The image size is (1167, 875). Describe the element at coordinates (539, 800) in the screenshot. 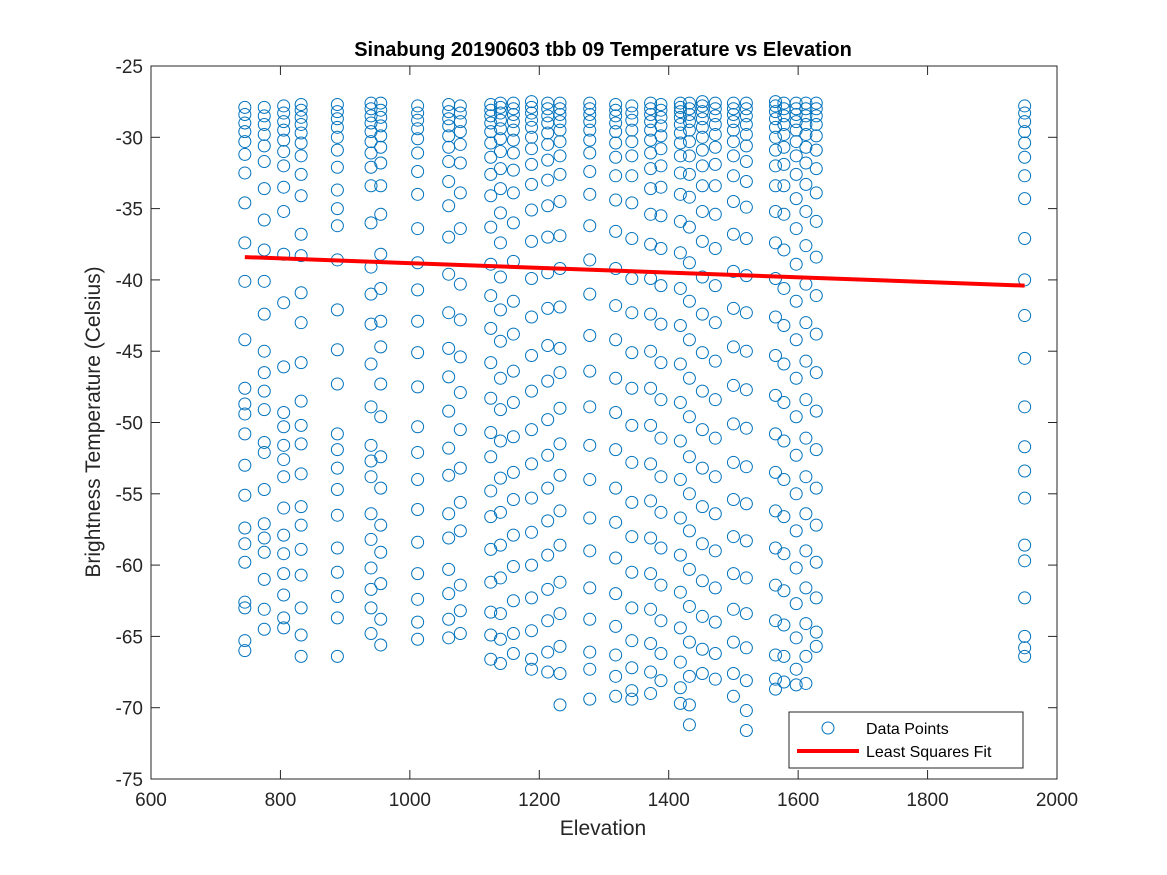

I see `x-tick-label: 1200` at that location.